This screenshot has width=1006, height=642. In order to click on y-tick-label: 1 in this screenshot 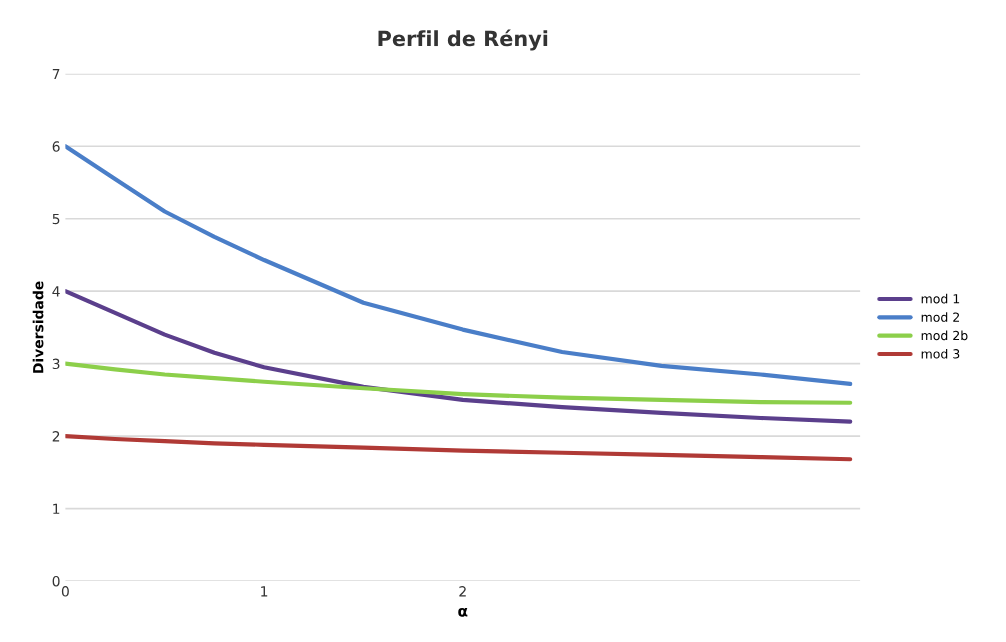, I will do `click(56, 508)`.